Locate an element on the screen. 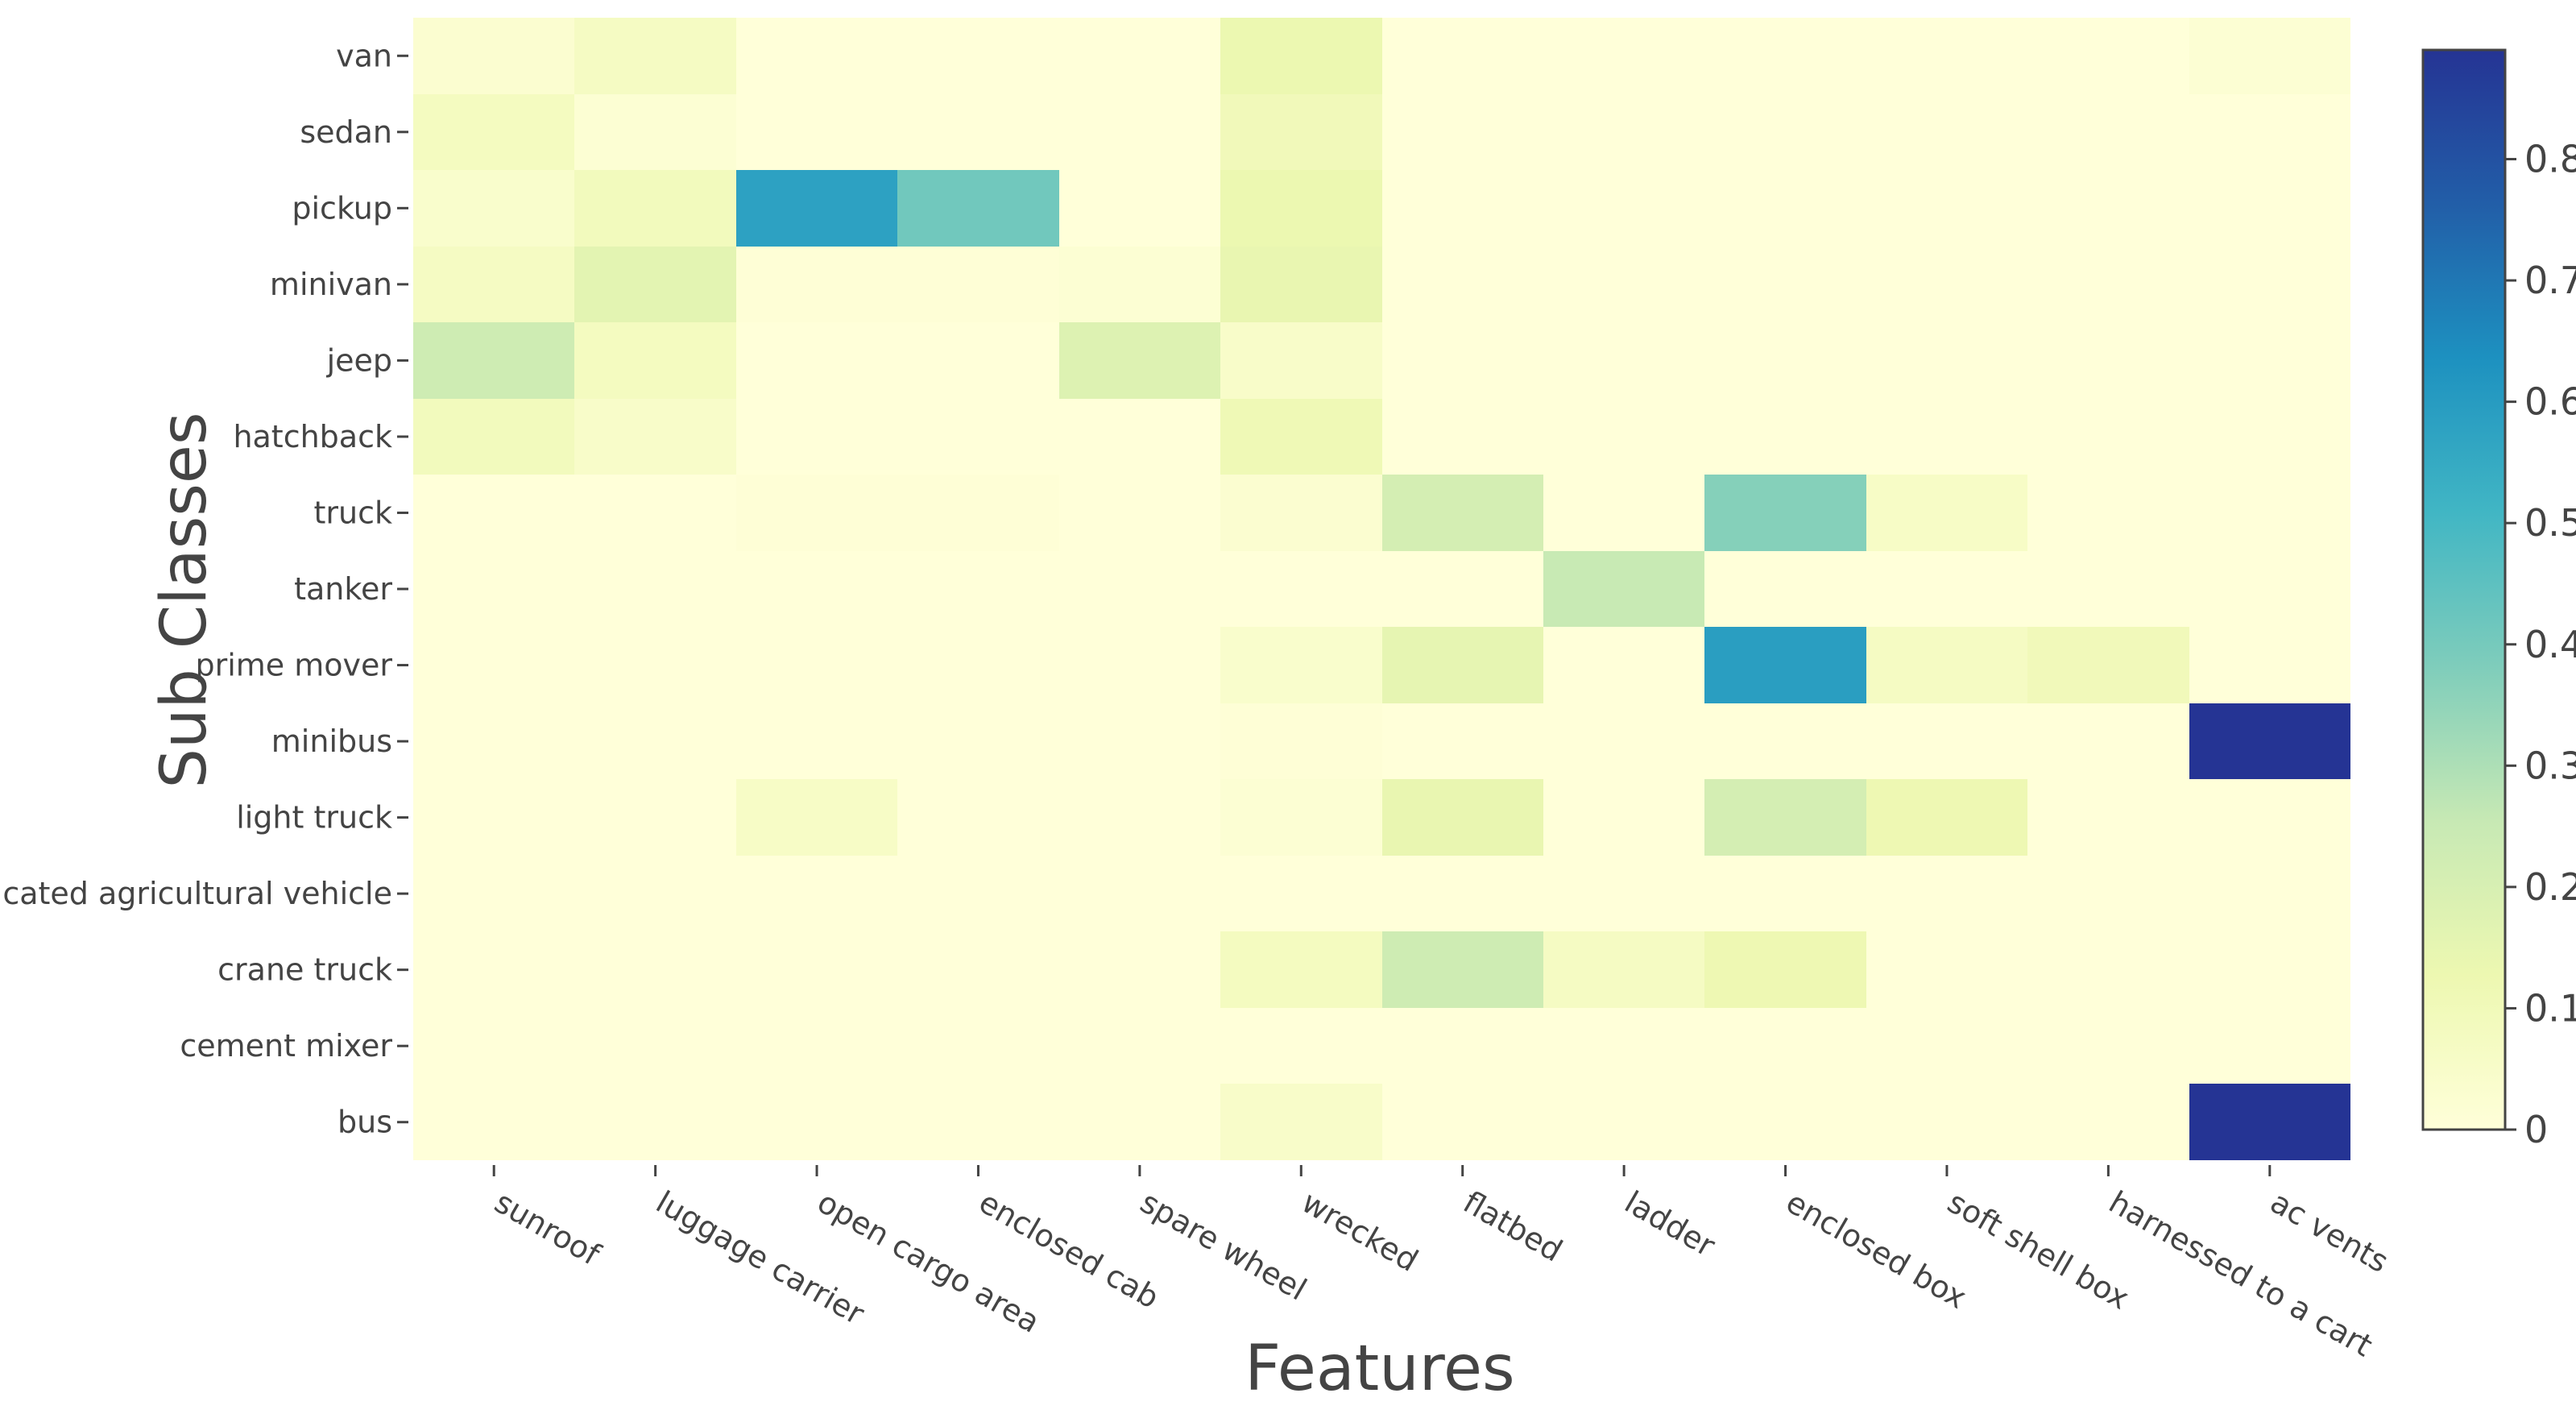  y-tick-label: cement mixer is located at coordinates (286, 1046).